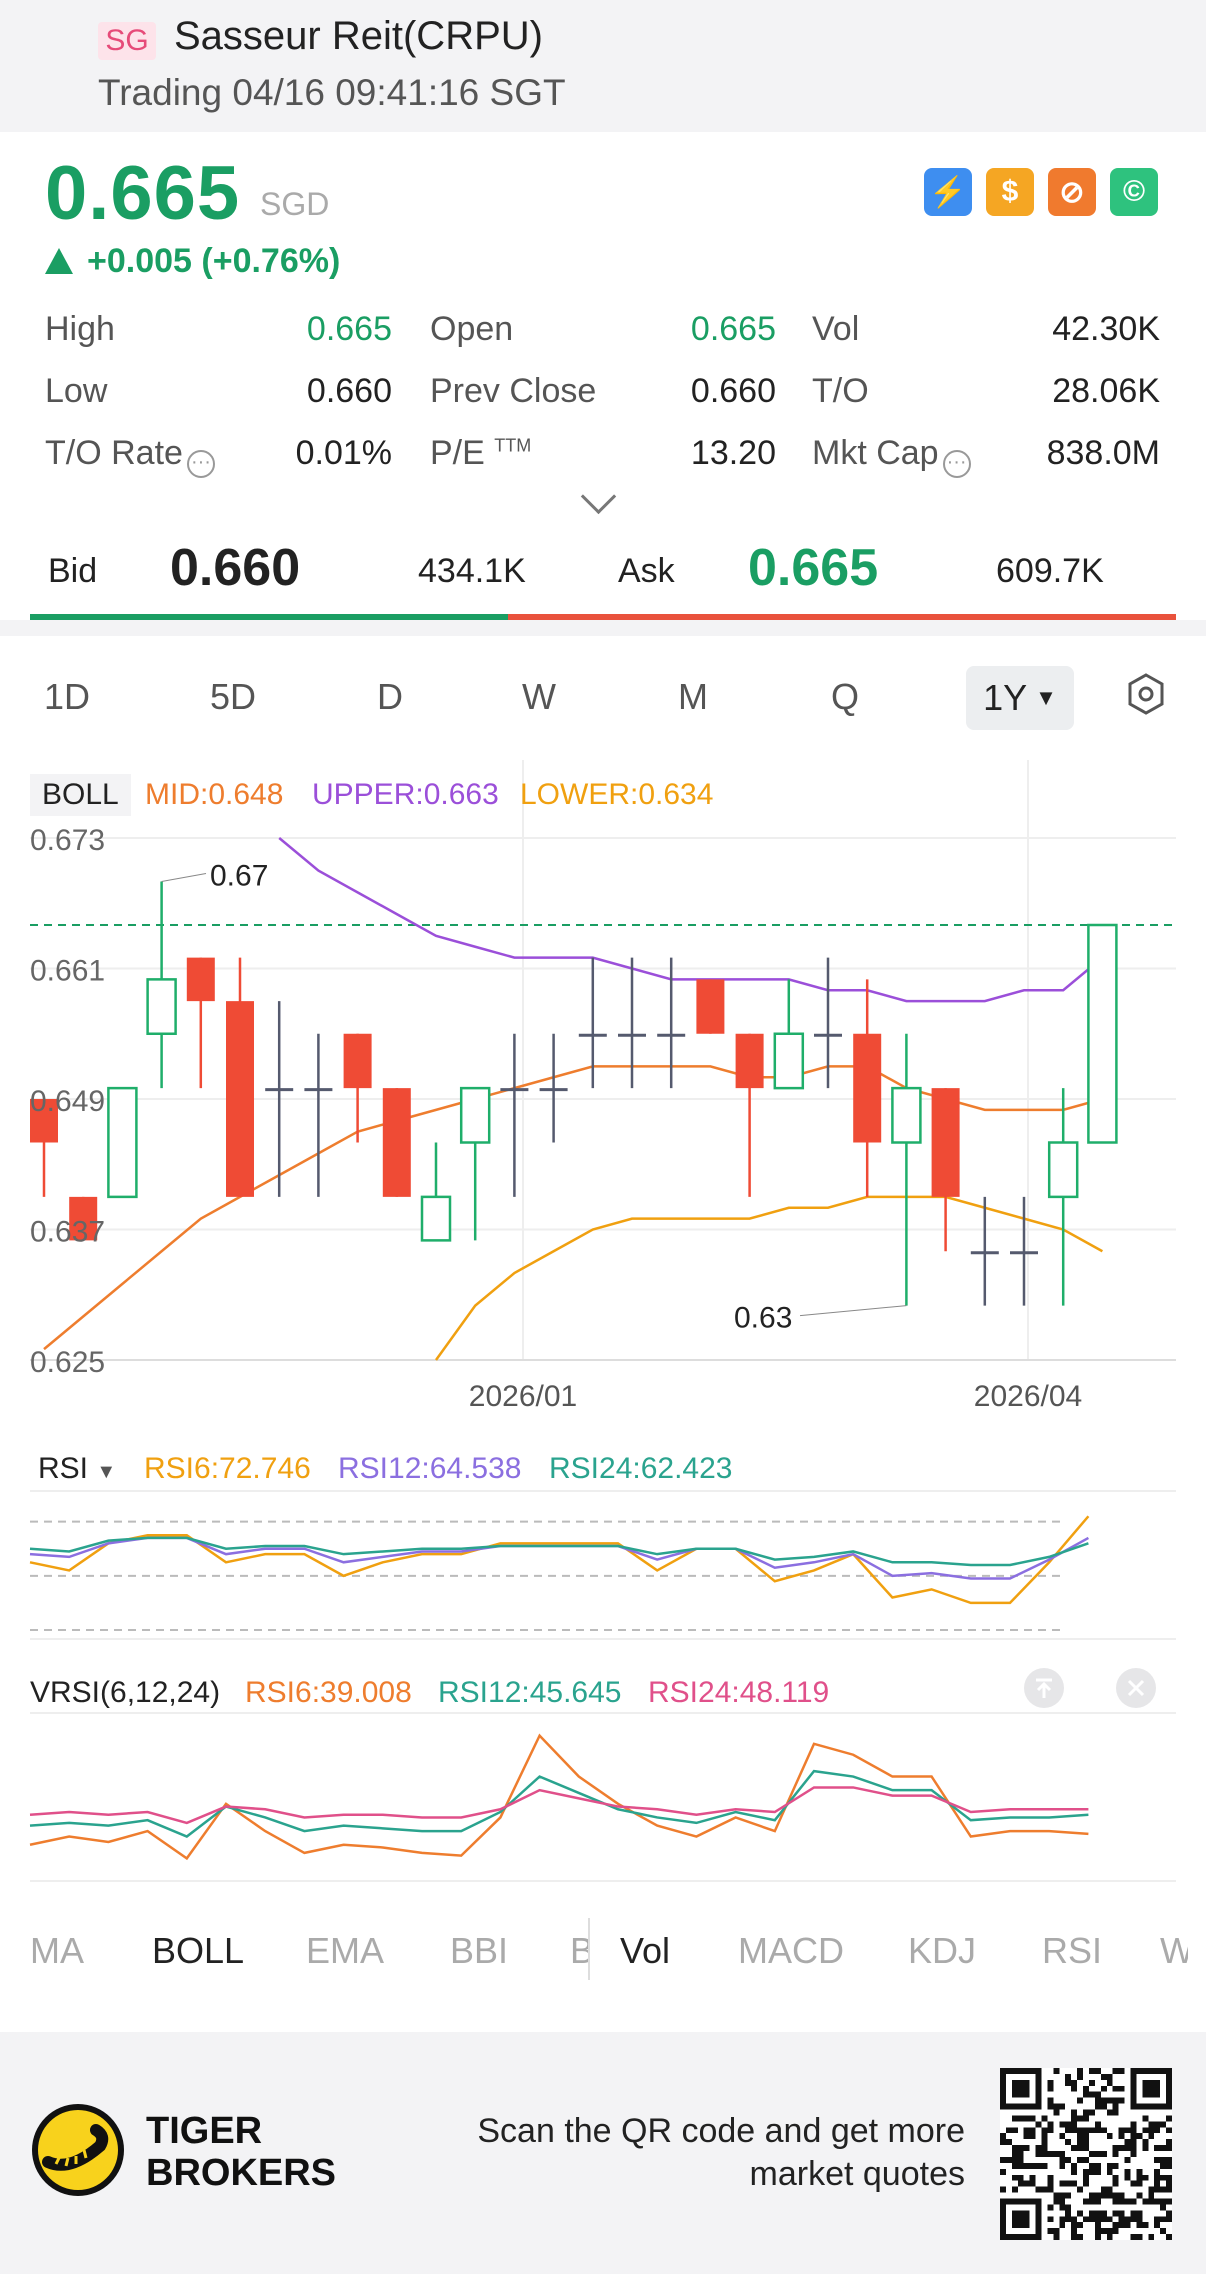 The height and width of the screenshot is (2274, 1206). What do you see at coordinates (67, 971) in the screenshot?
I see `y-tick-label: 0.661` at bounding box center [67, 971].